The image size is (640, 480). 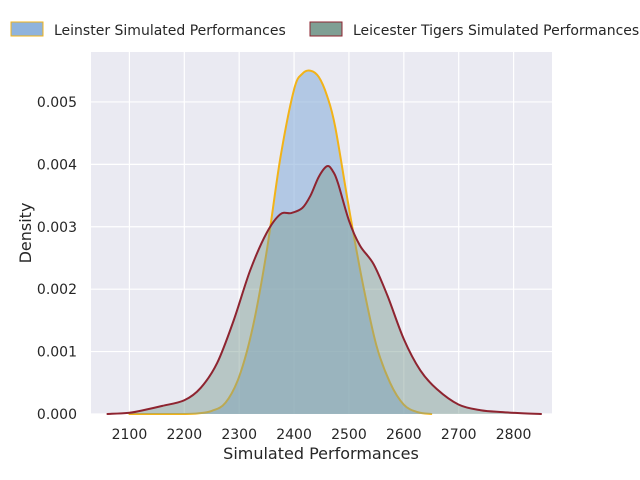 I want to click on x-tick-label: 2300, so click(x=239, y=435).